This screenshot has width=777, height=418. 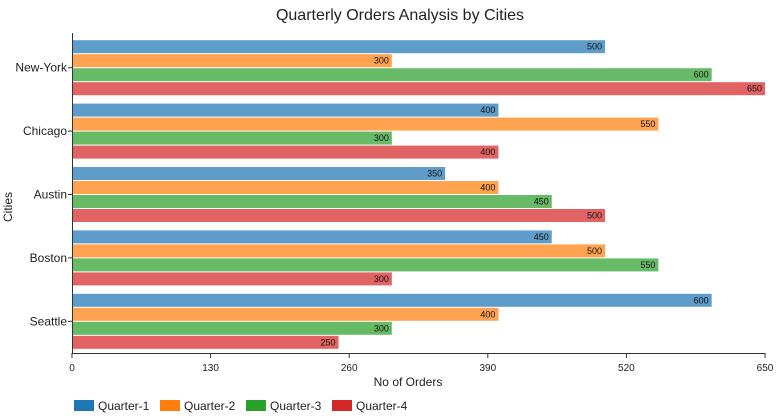 What do you see at coordinates (49, 321) in the screenshot?
I see `category-label: Seattle` at bounding box center [49, 321].